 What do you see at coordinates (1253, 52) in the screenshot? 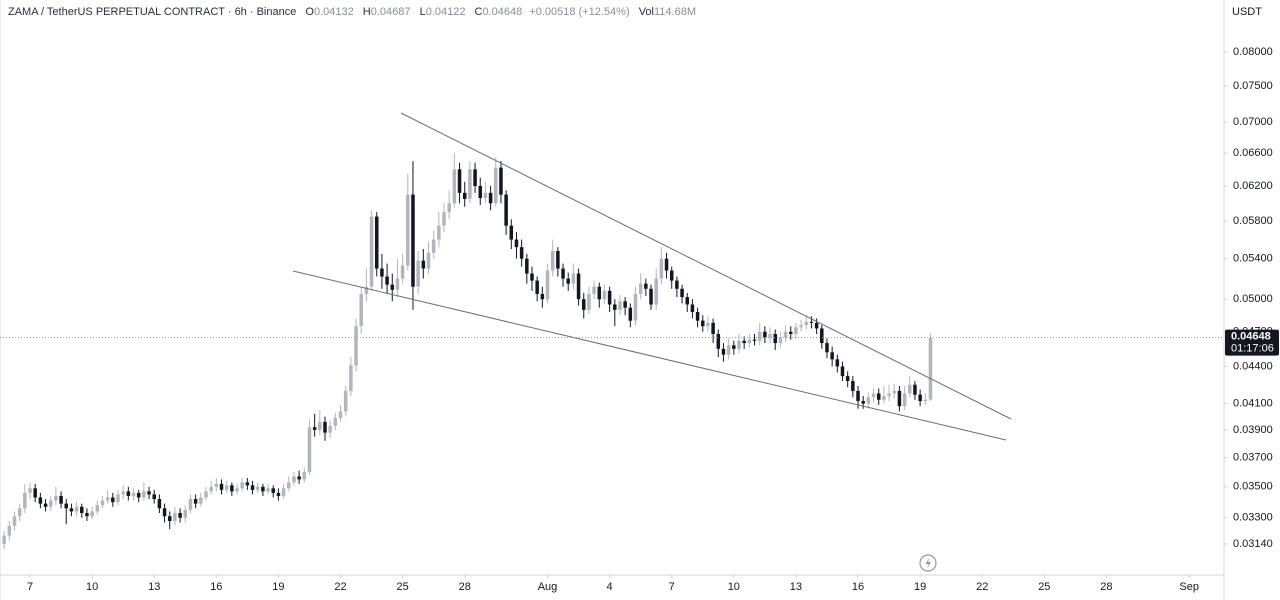
I see `y-tick-label: 0.08000` at bounding box center [1253, 52].